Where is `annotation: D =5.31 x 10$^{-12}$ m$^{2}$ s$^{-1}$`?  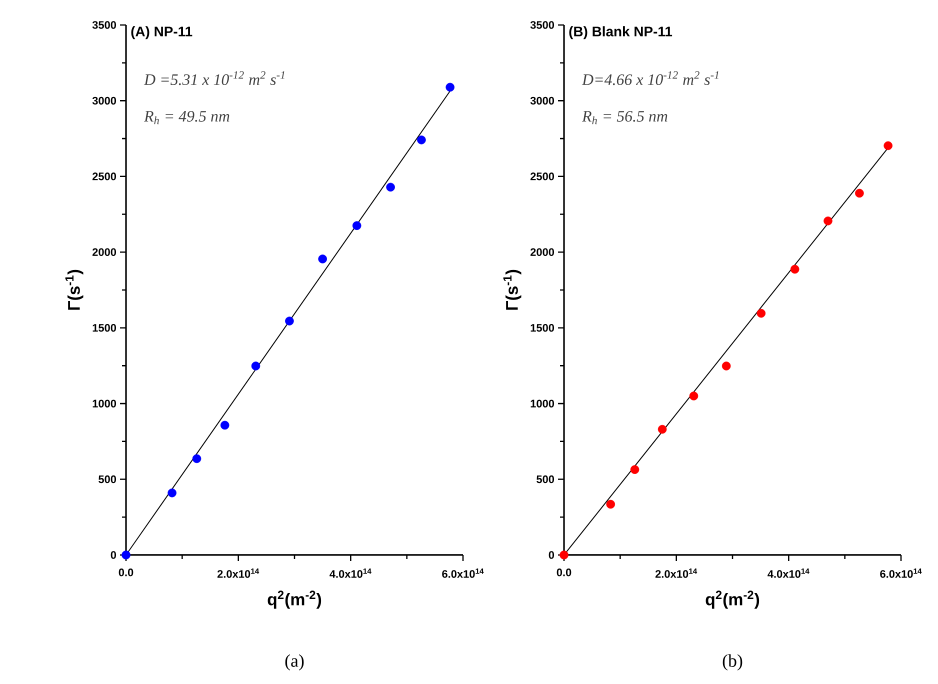 annotation: D =5.31 x 10$^{-12}$ m$^{2}$ s$^{-1}$ is located at coordinates (214, 78).